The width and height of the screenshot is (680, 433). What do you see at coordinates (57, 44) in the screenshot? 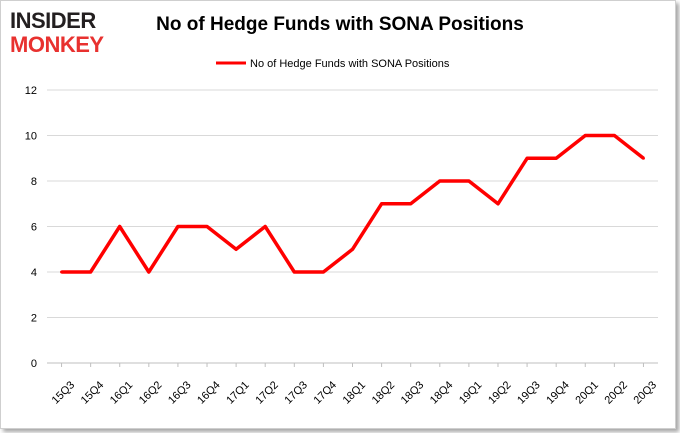
I see `logo-line2: MONKEY` at bounding box center [57, 44].